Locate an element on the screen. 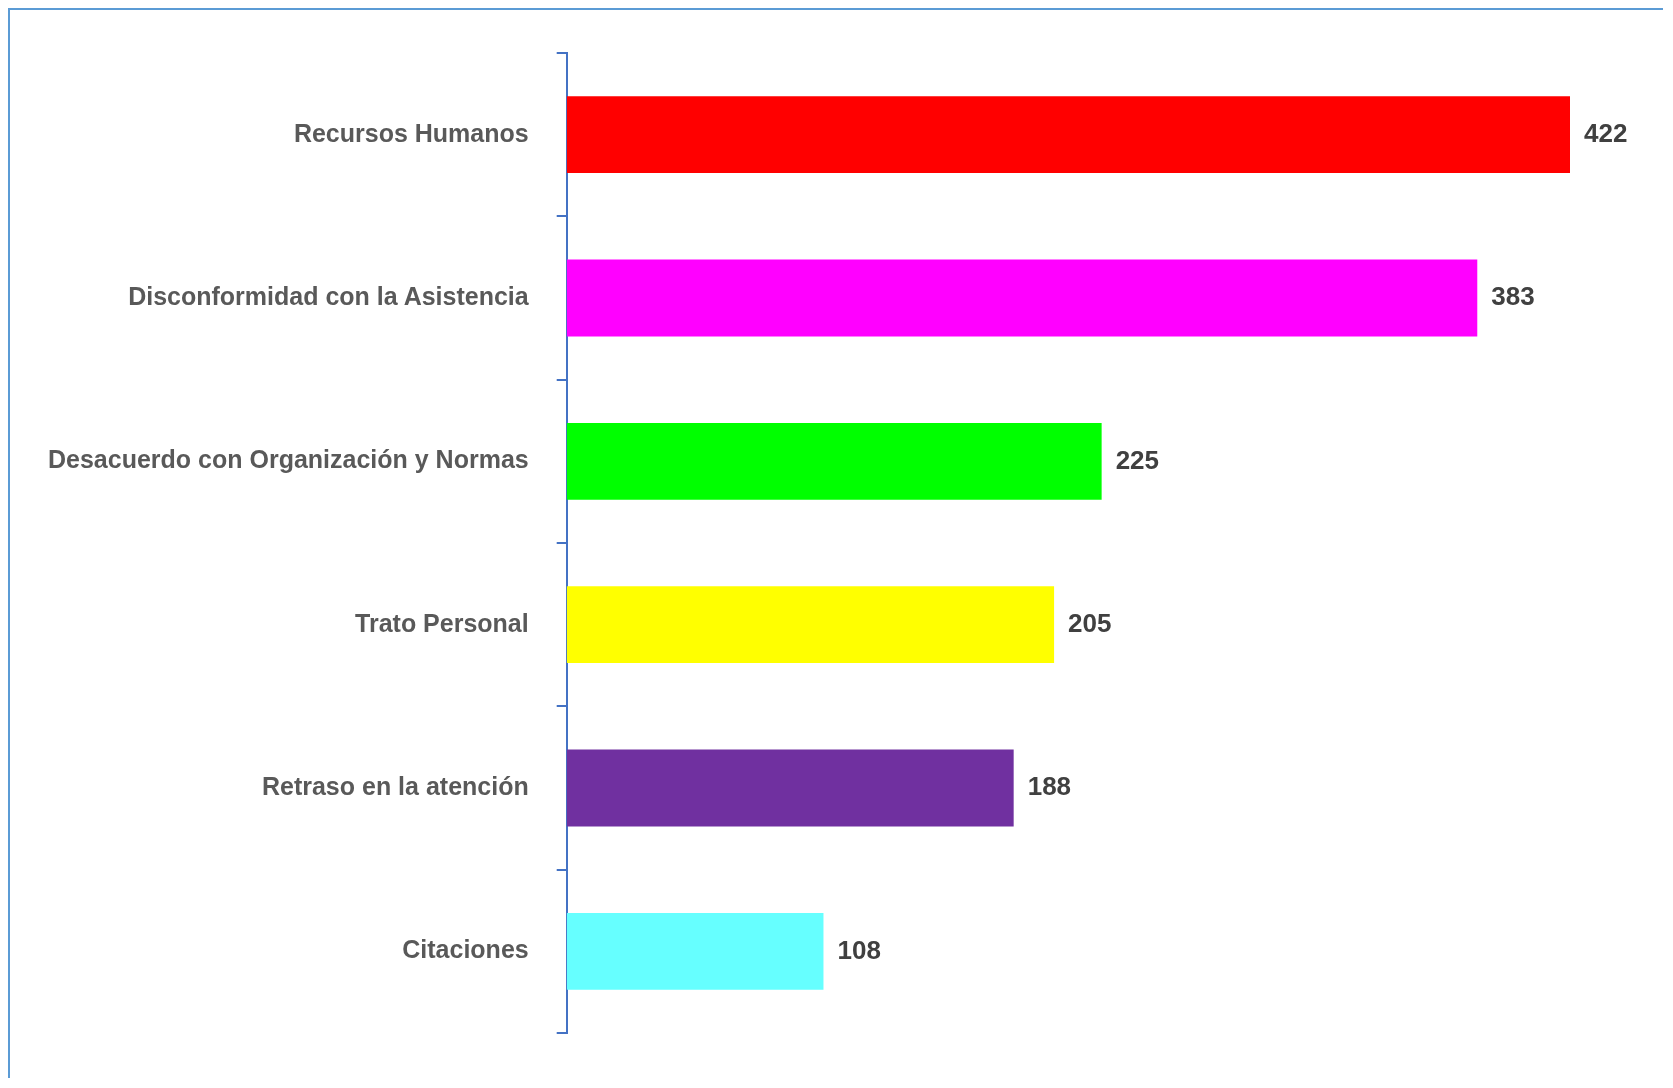 The height and width of the screenshot is (1088, 1673). y-tick-label: Retraso en la atención is located at coordinates (395, 785).